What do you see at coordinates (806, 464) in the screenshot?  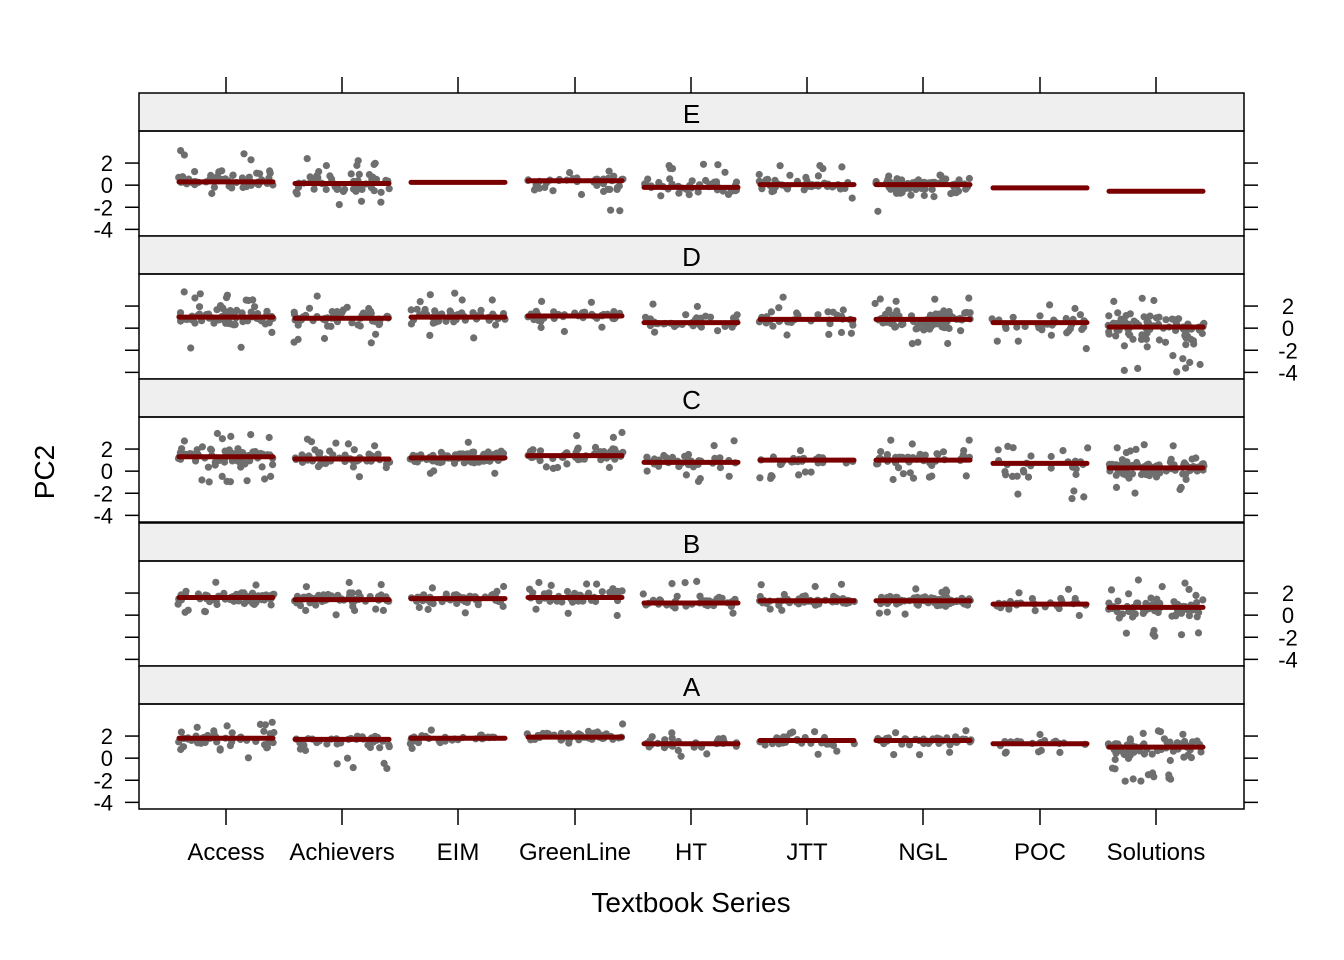 I see `points-c-jtt` at bounding box center [806, 464].